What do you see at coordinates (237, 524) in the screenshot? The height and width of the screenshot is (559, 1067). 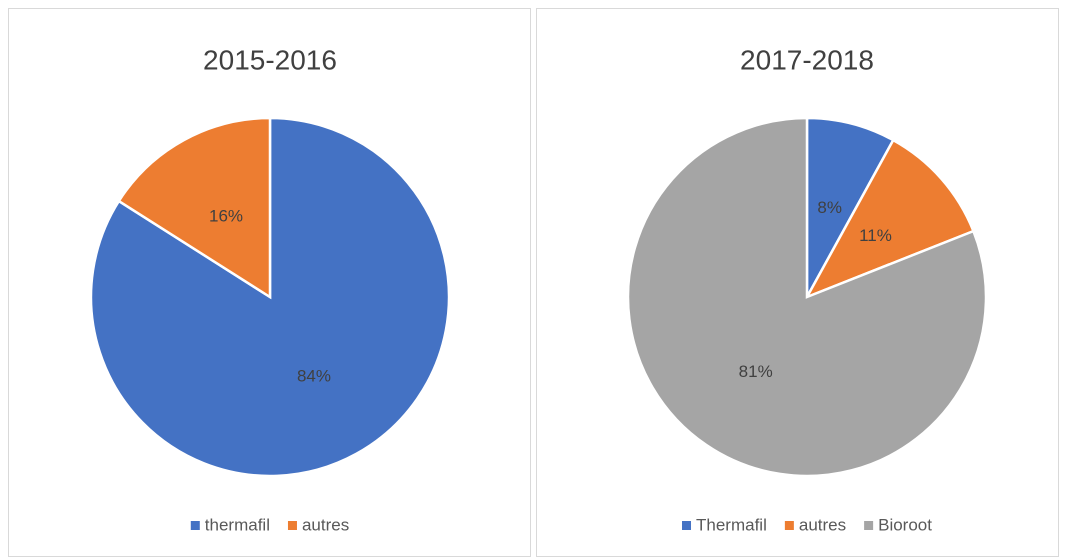 I see `legend-label: thermafil` at bounding box center [237, 524].